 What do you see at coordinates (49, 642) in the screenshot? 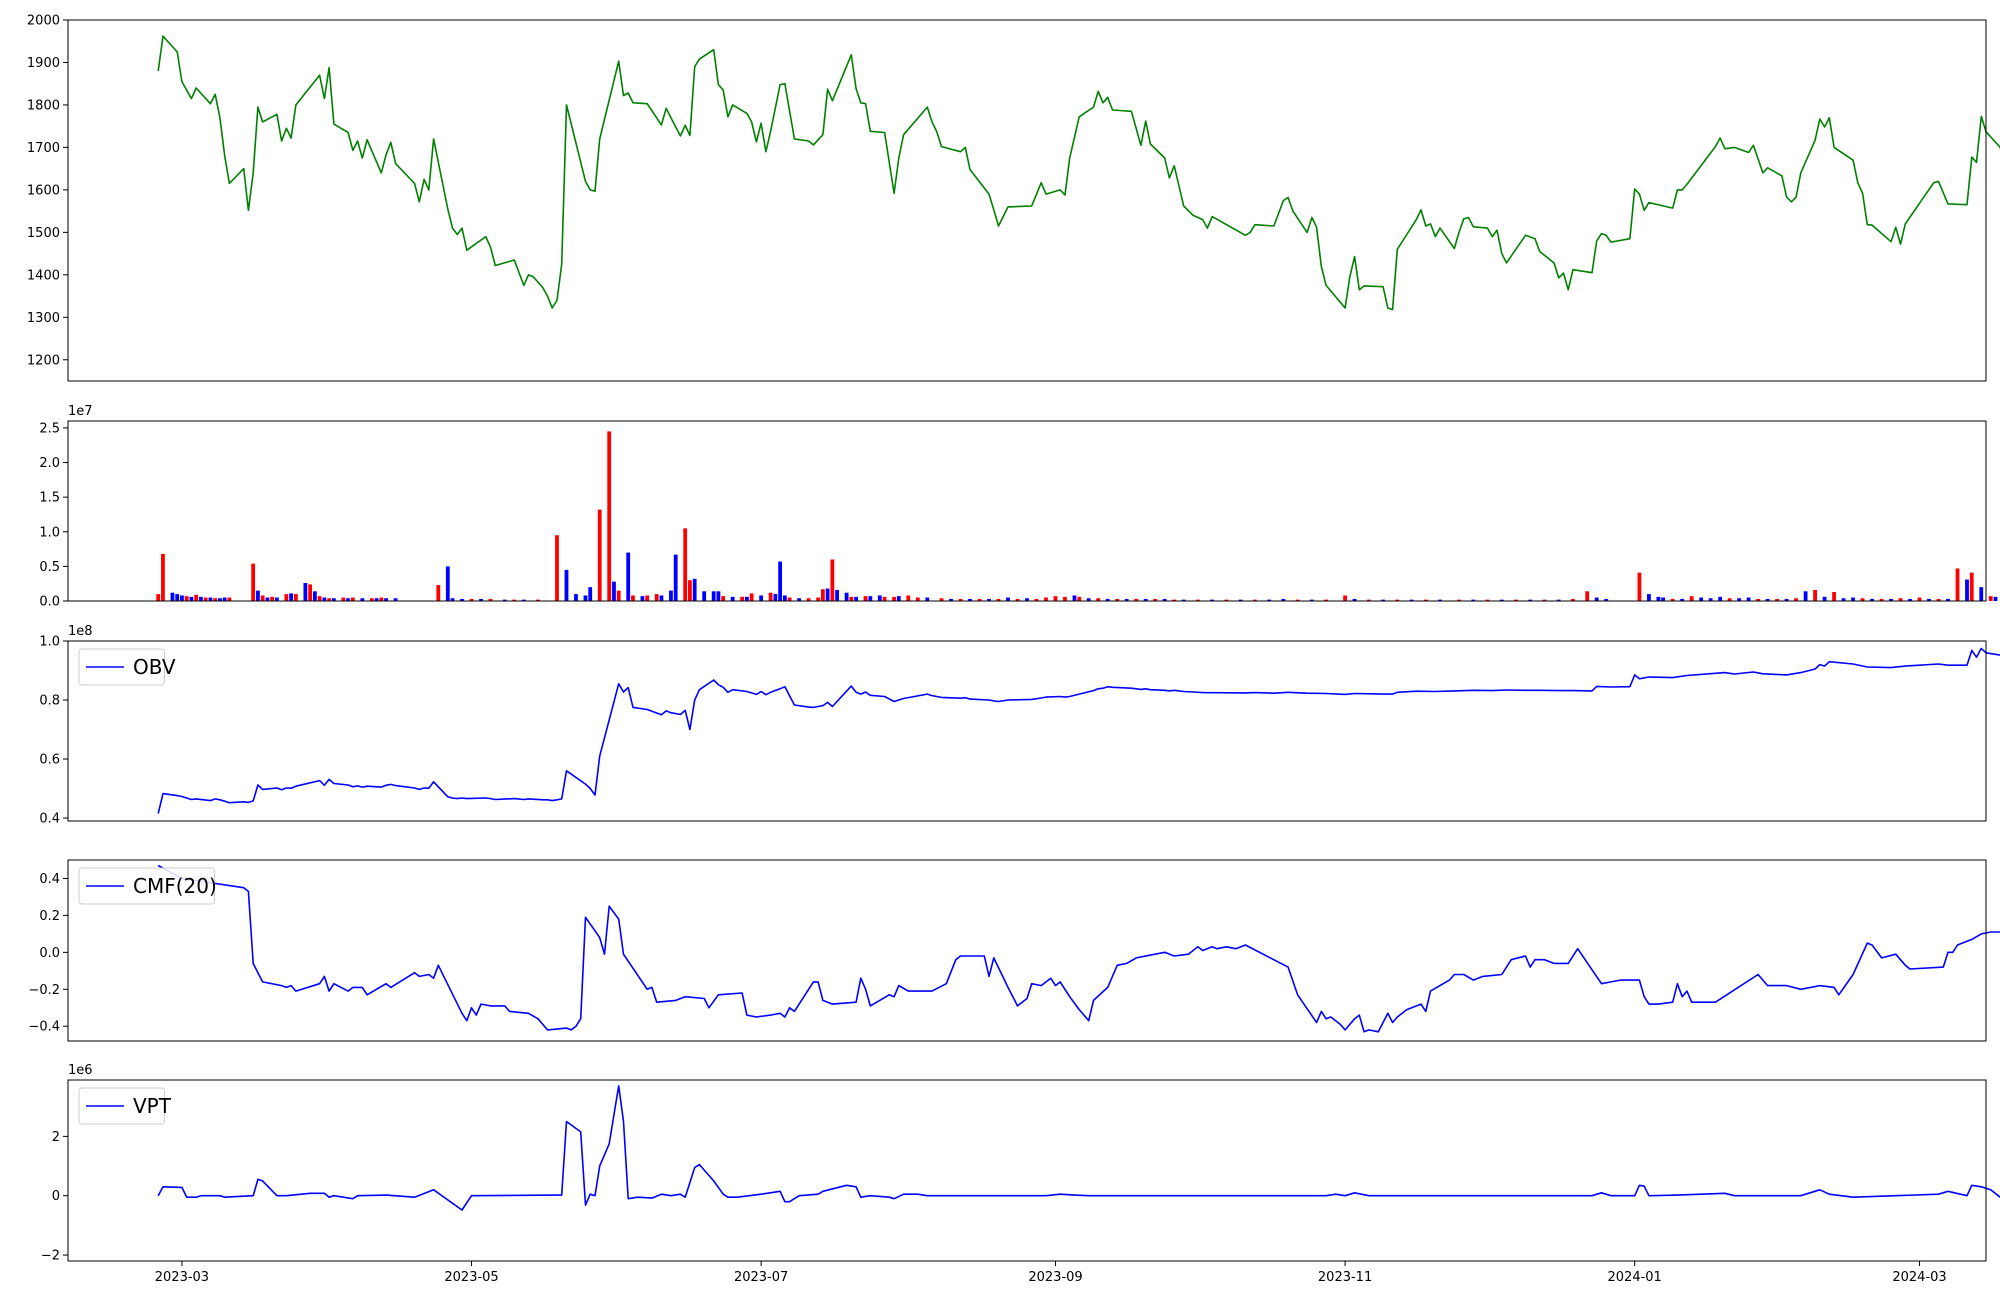
I see `y-tick-label: 1.0` at bounding box center [49, 642].